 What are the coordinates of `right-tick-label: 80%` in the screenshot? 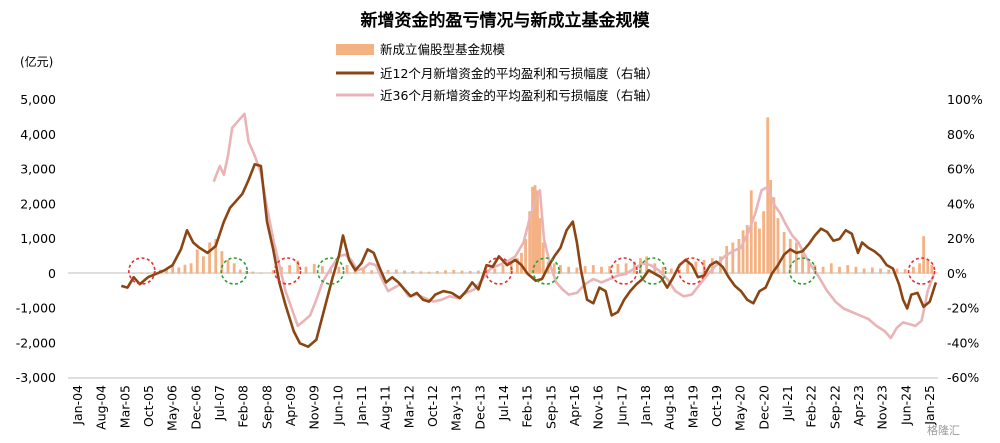 It's located at (961, 134).